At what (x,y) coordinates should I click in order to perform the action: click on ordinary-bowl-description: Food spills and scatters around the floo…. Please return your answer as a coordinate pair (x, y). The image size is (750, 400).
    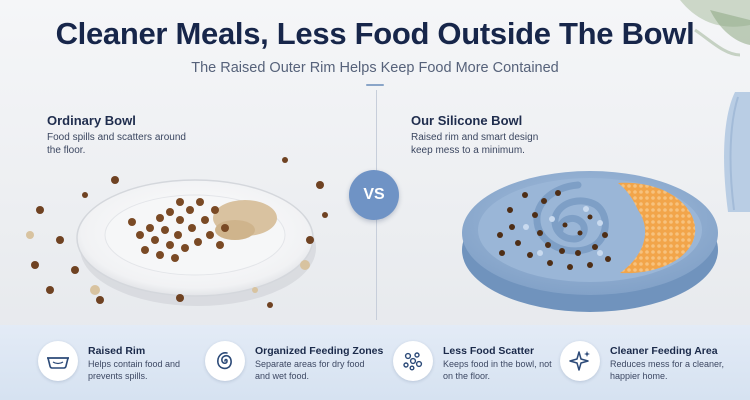
    Looking at the image, I should click on (116, 144).